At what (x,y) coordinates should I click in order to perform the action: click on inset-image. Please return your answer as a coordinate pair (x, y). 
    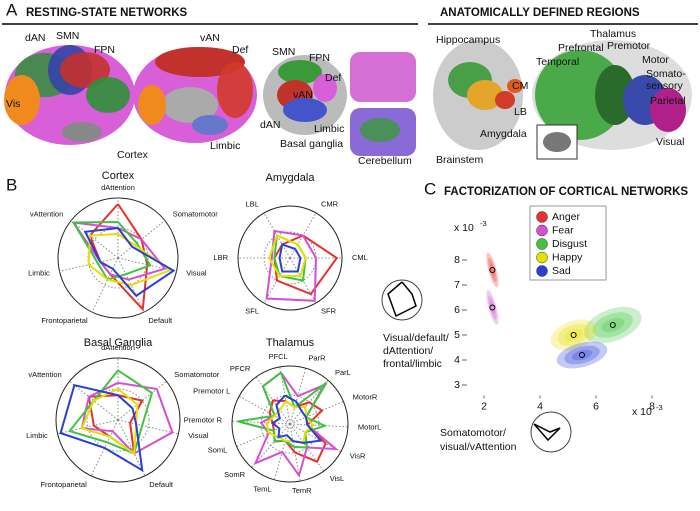
    Looking at the image, I should click on (557, 142).